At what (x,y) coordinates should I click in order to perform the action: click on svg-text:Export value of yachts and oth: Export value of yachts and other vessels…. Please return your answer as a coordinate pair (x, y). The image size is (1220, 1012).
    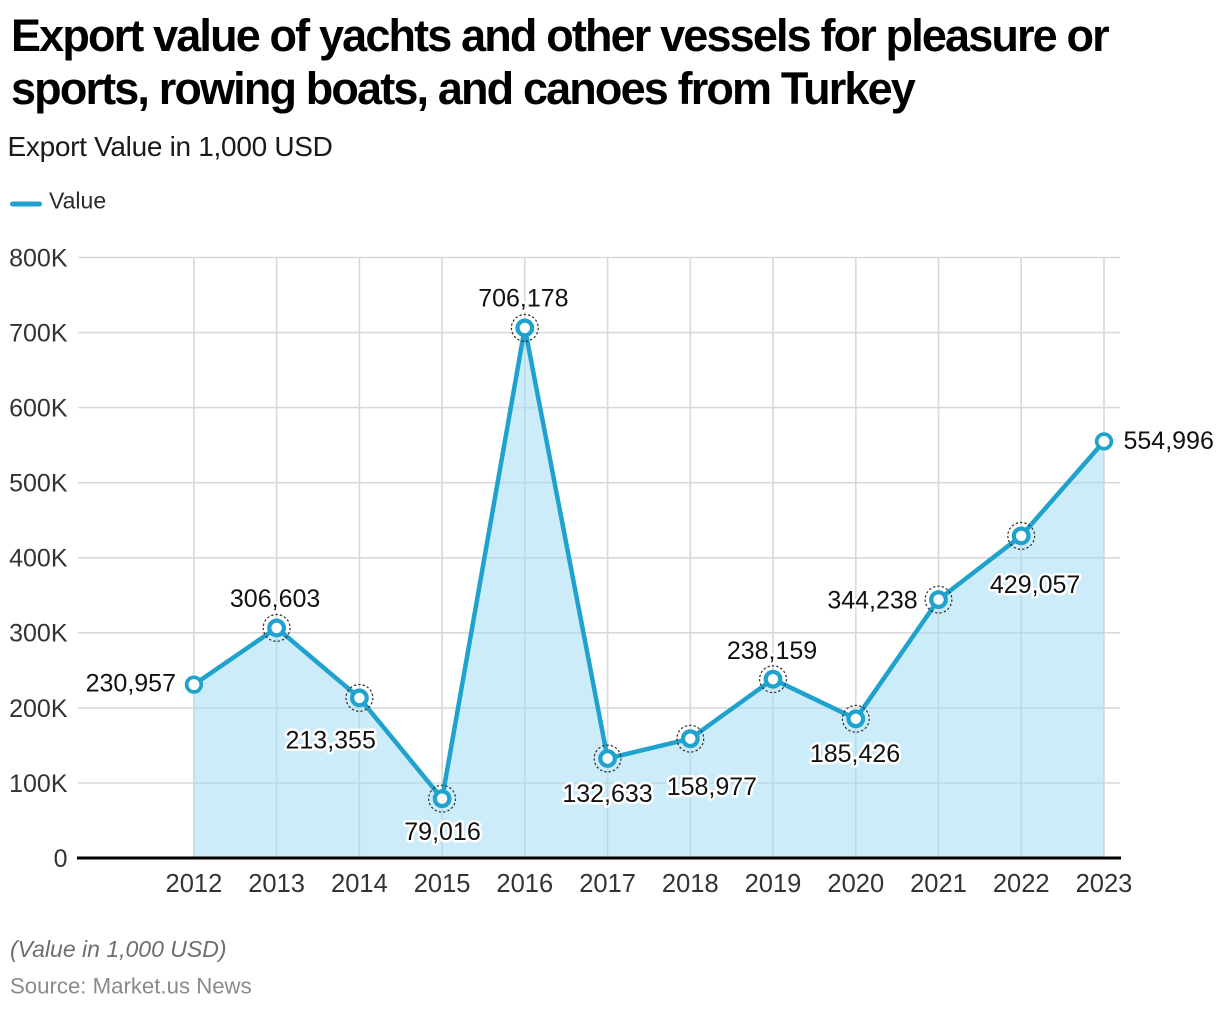
    Looking at the image, I should click on (560, 35).